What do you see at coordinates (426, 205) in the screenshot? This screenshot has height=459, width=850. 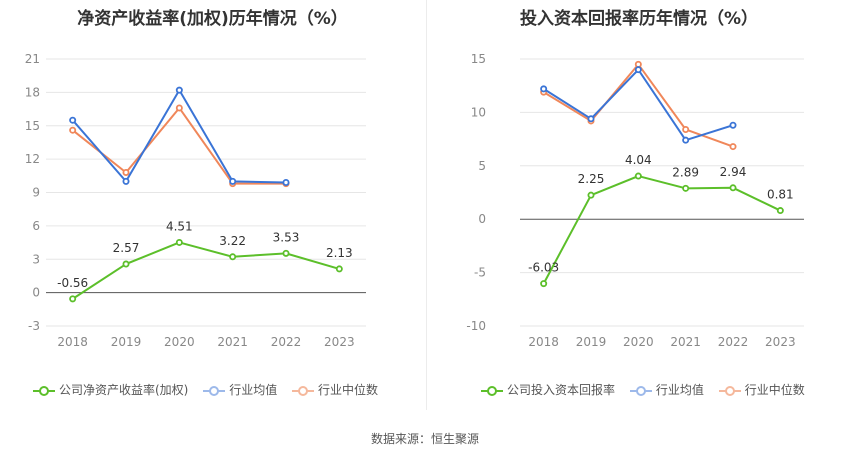 I see `panel-divider` at bounding box center [426, 205].